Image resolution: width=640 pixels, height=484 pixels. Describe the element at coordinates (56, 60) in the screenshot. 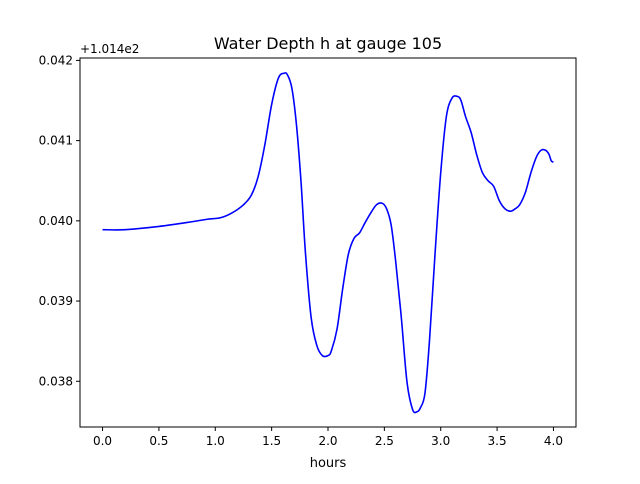

I see `y-tick-label: 0.042` at that location.